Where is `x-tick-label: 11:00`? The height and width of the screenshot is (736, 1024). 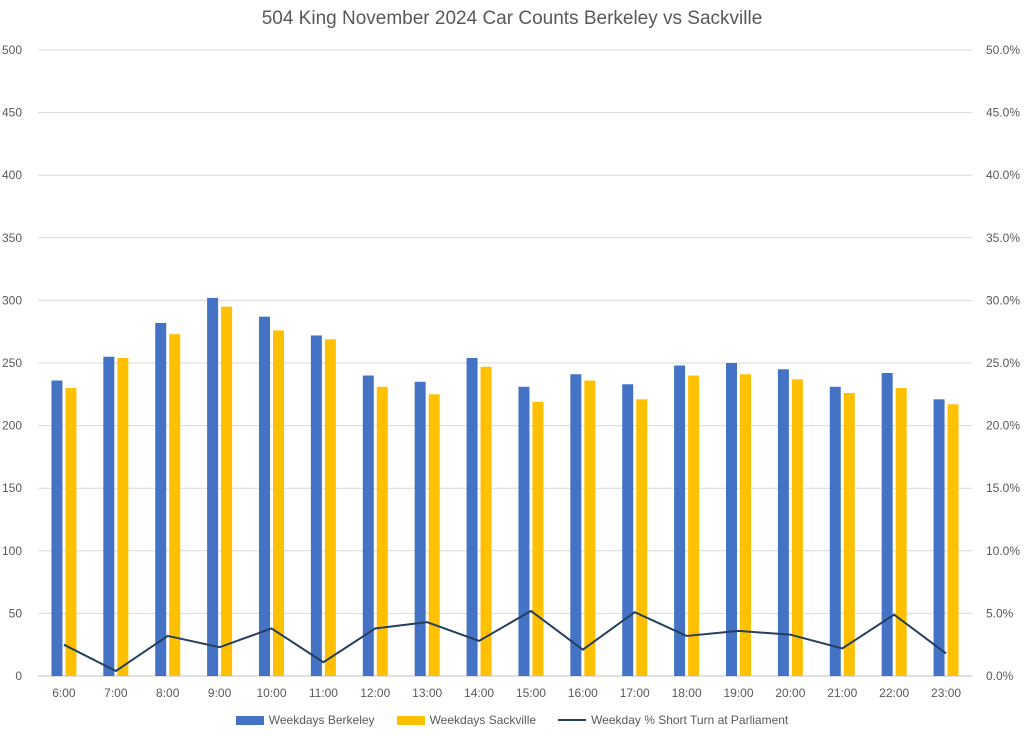 x-tick-label: 11:00 is located at coordinates (323, 693).